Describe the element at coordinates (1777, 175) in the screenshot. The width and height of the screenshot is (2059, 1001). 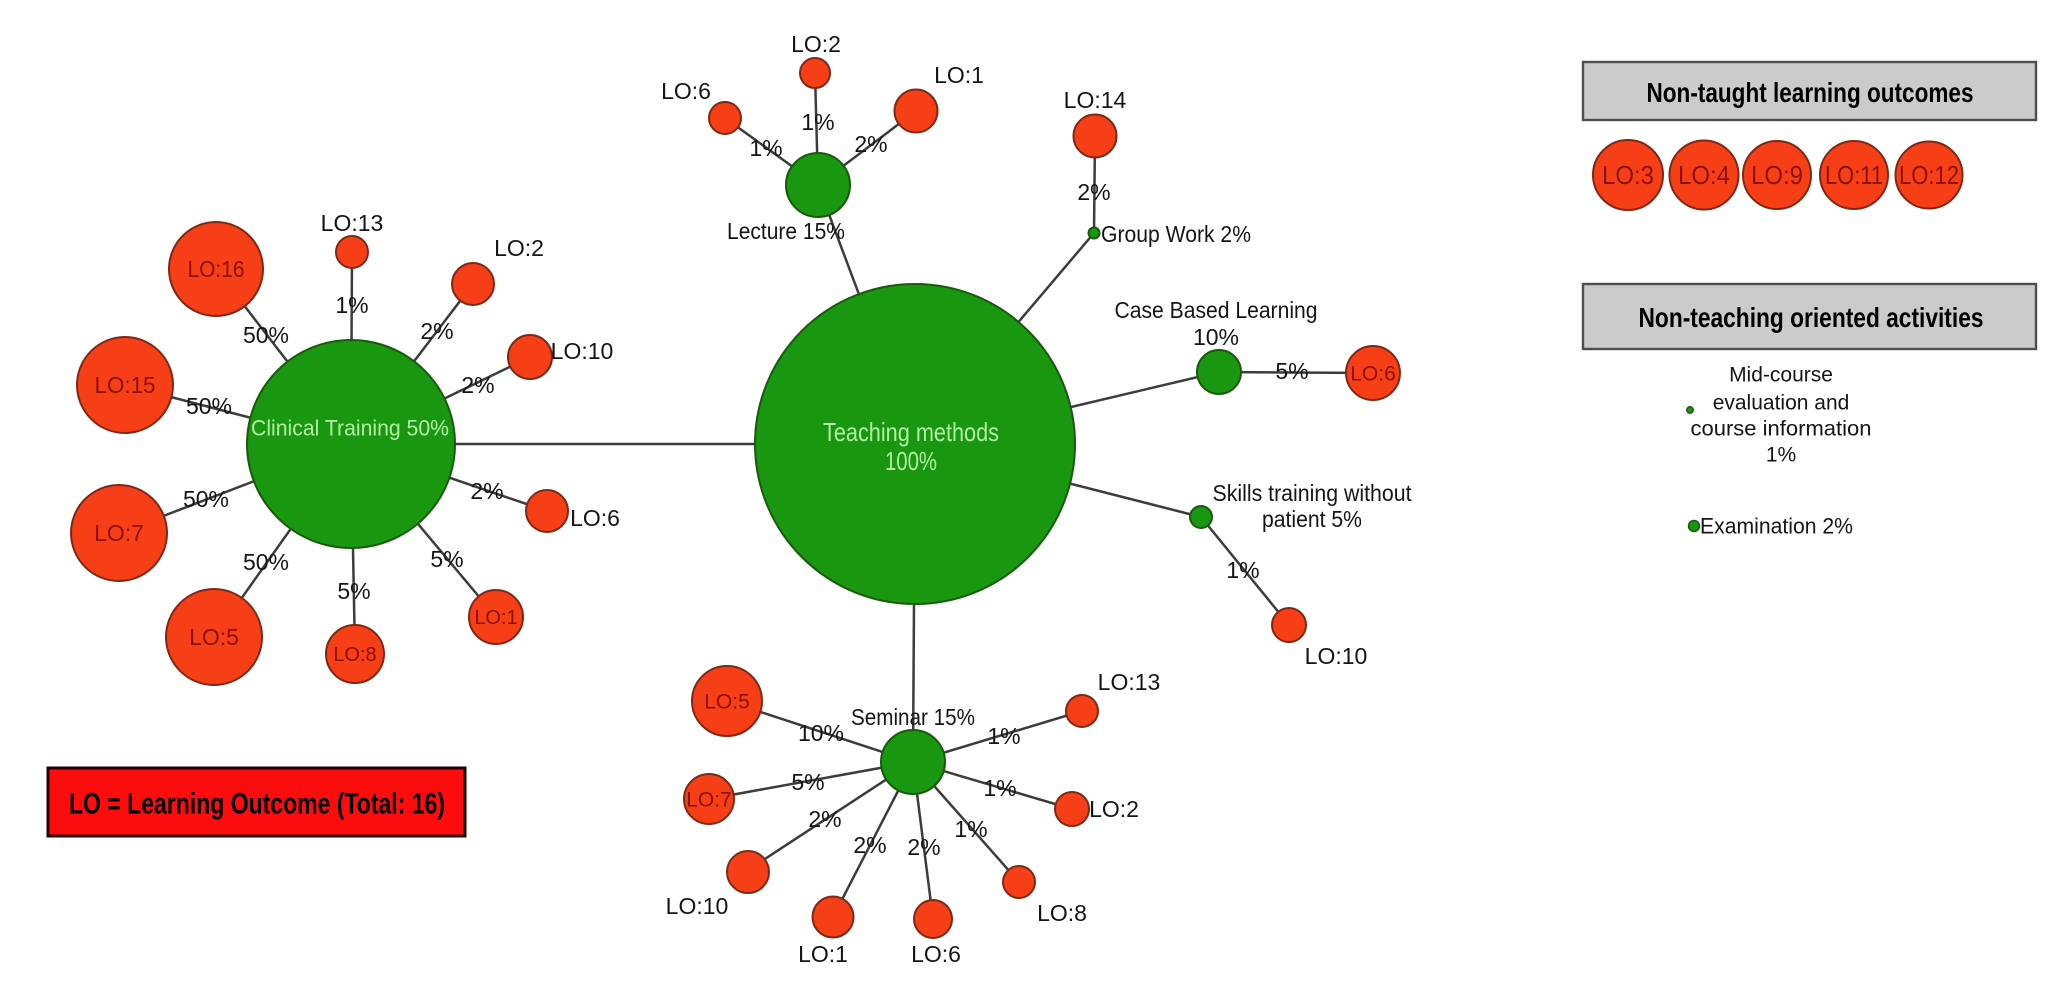
I see `svg-text: LO:9` at that location.